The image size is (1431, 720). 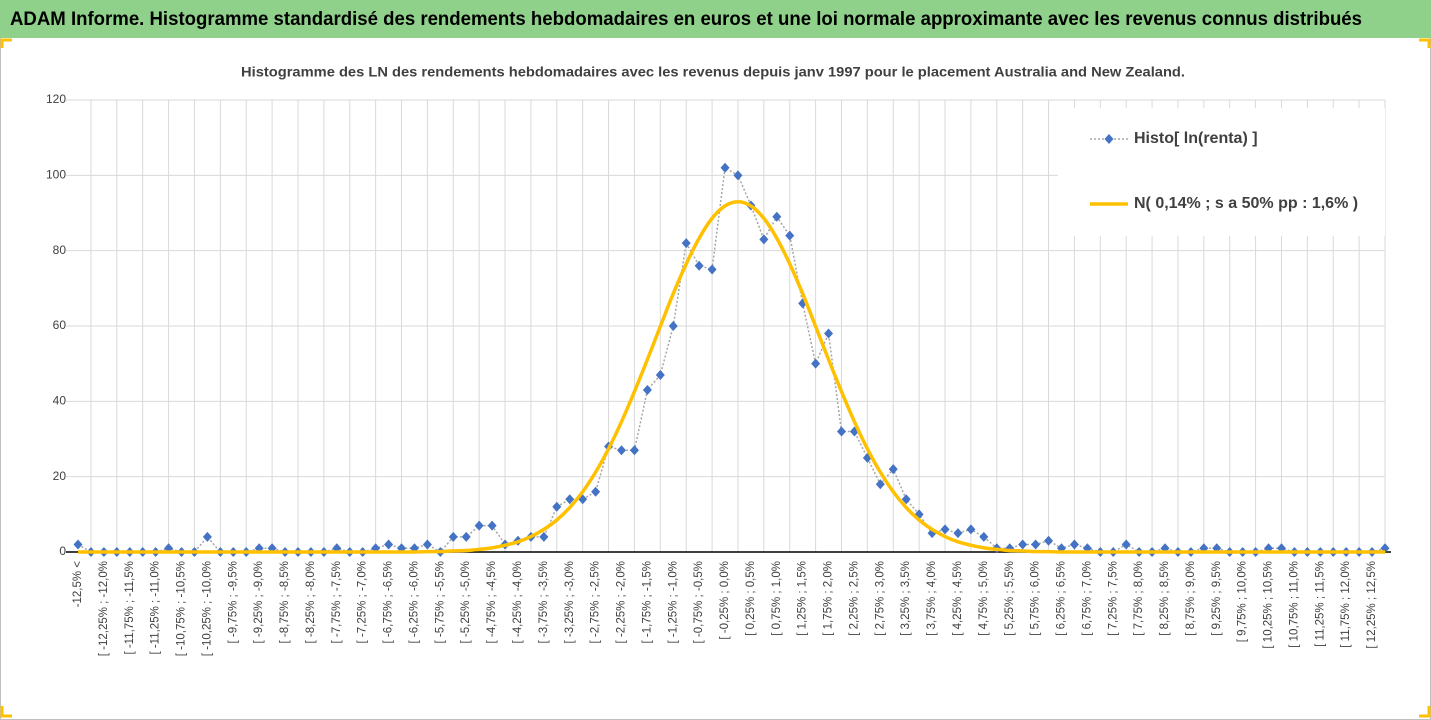 I want to click on x-tick-label: [ 11,25% ; 11,5%, so click(x=1320, y=604).